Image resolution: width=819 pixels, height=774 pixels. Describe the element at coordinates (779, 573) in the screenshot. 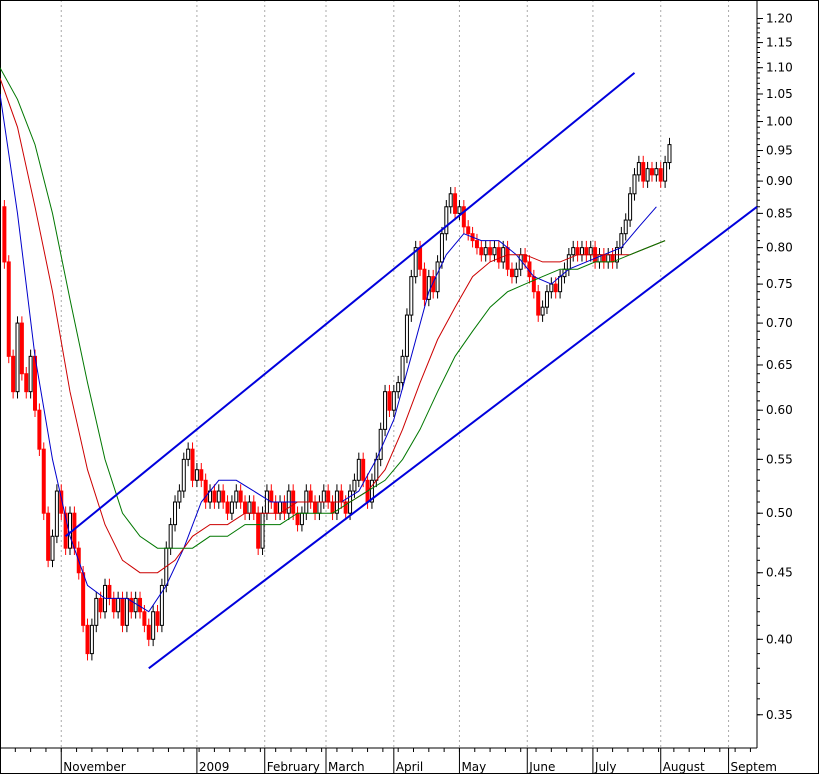

I see `y-tick-label: 0.45` at that location.